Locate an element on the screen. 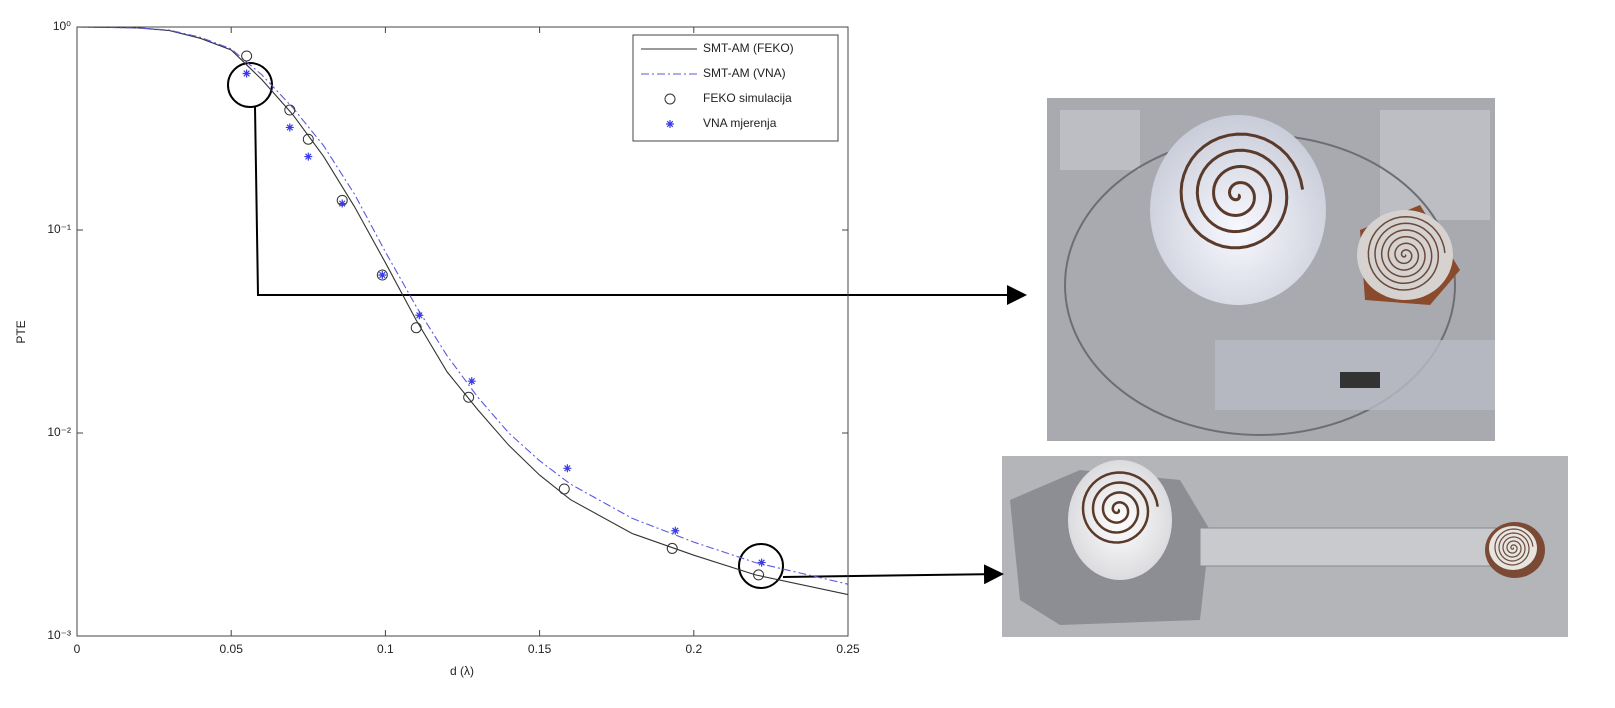  y-tick-label: 10⁻² is located at coordinates (59, 432).